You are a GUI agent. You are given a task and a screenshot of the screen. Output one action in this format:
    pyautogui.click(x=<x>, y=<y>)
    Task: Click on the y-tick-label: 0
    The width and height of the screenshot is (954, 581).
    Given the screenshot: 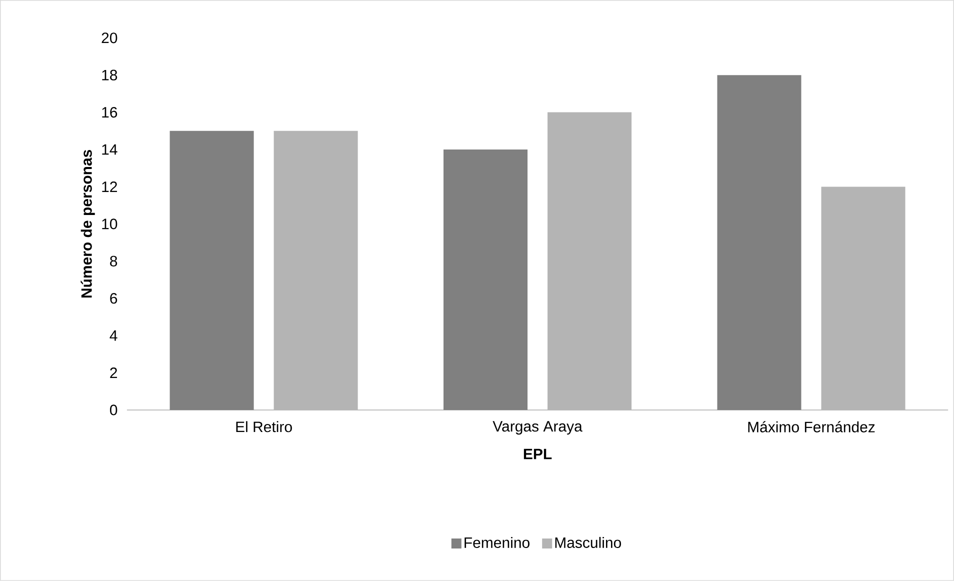 What is the action you would take?
    pyautogui.click(x=114, y=410)
    